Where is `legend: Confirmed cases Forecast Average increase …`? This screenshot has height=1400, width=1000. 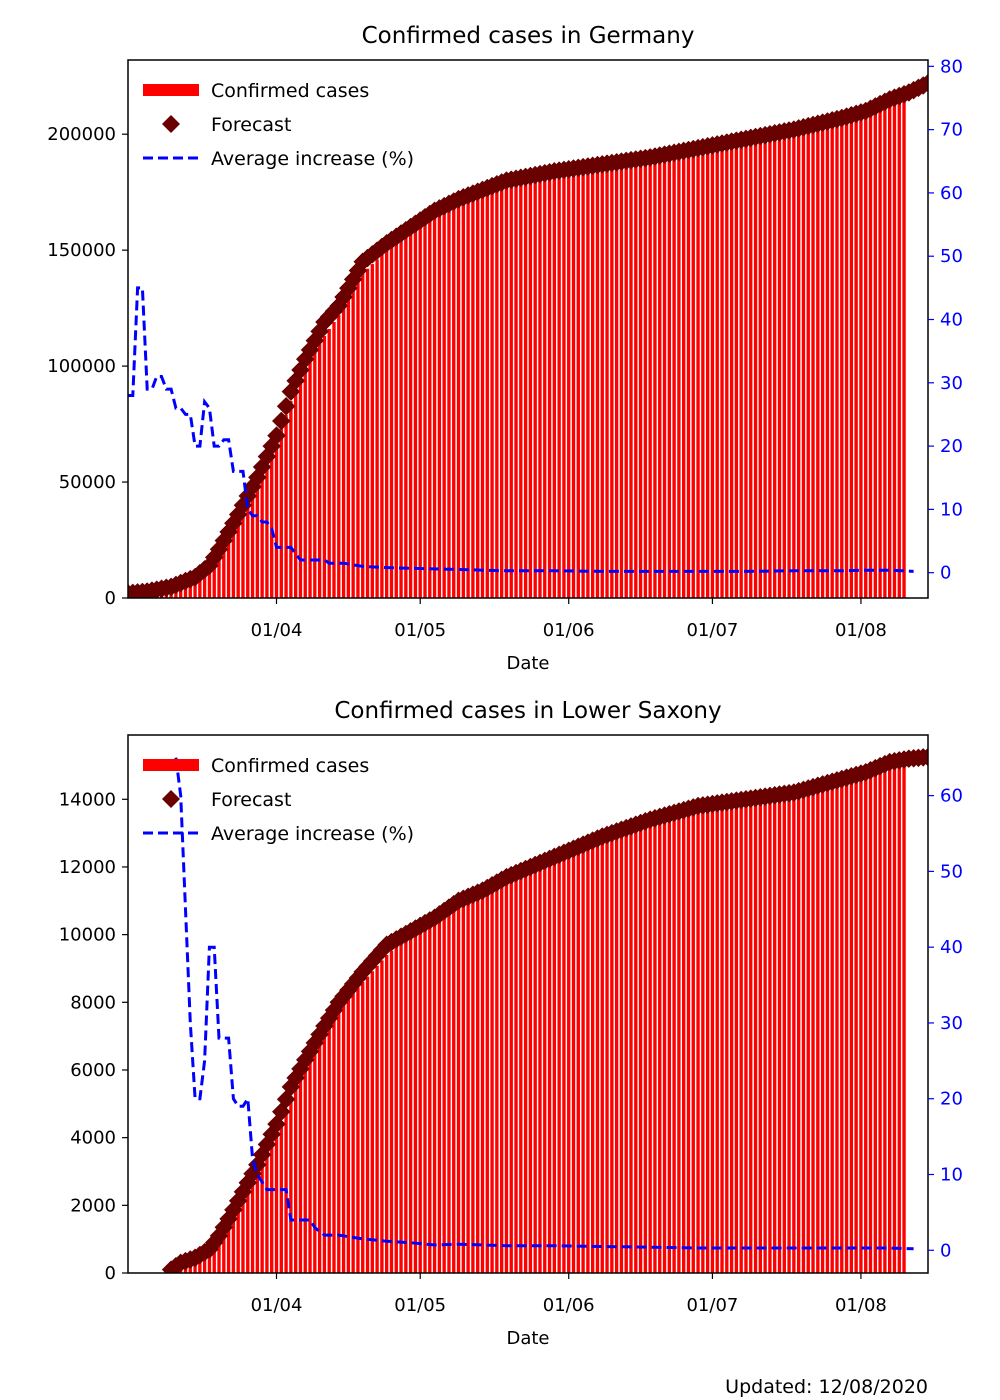 legend: Confirmed cases Forecast Average increase … is located at coordinates (278, 125).